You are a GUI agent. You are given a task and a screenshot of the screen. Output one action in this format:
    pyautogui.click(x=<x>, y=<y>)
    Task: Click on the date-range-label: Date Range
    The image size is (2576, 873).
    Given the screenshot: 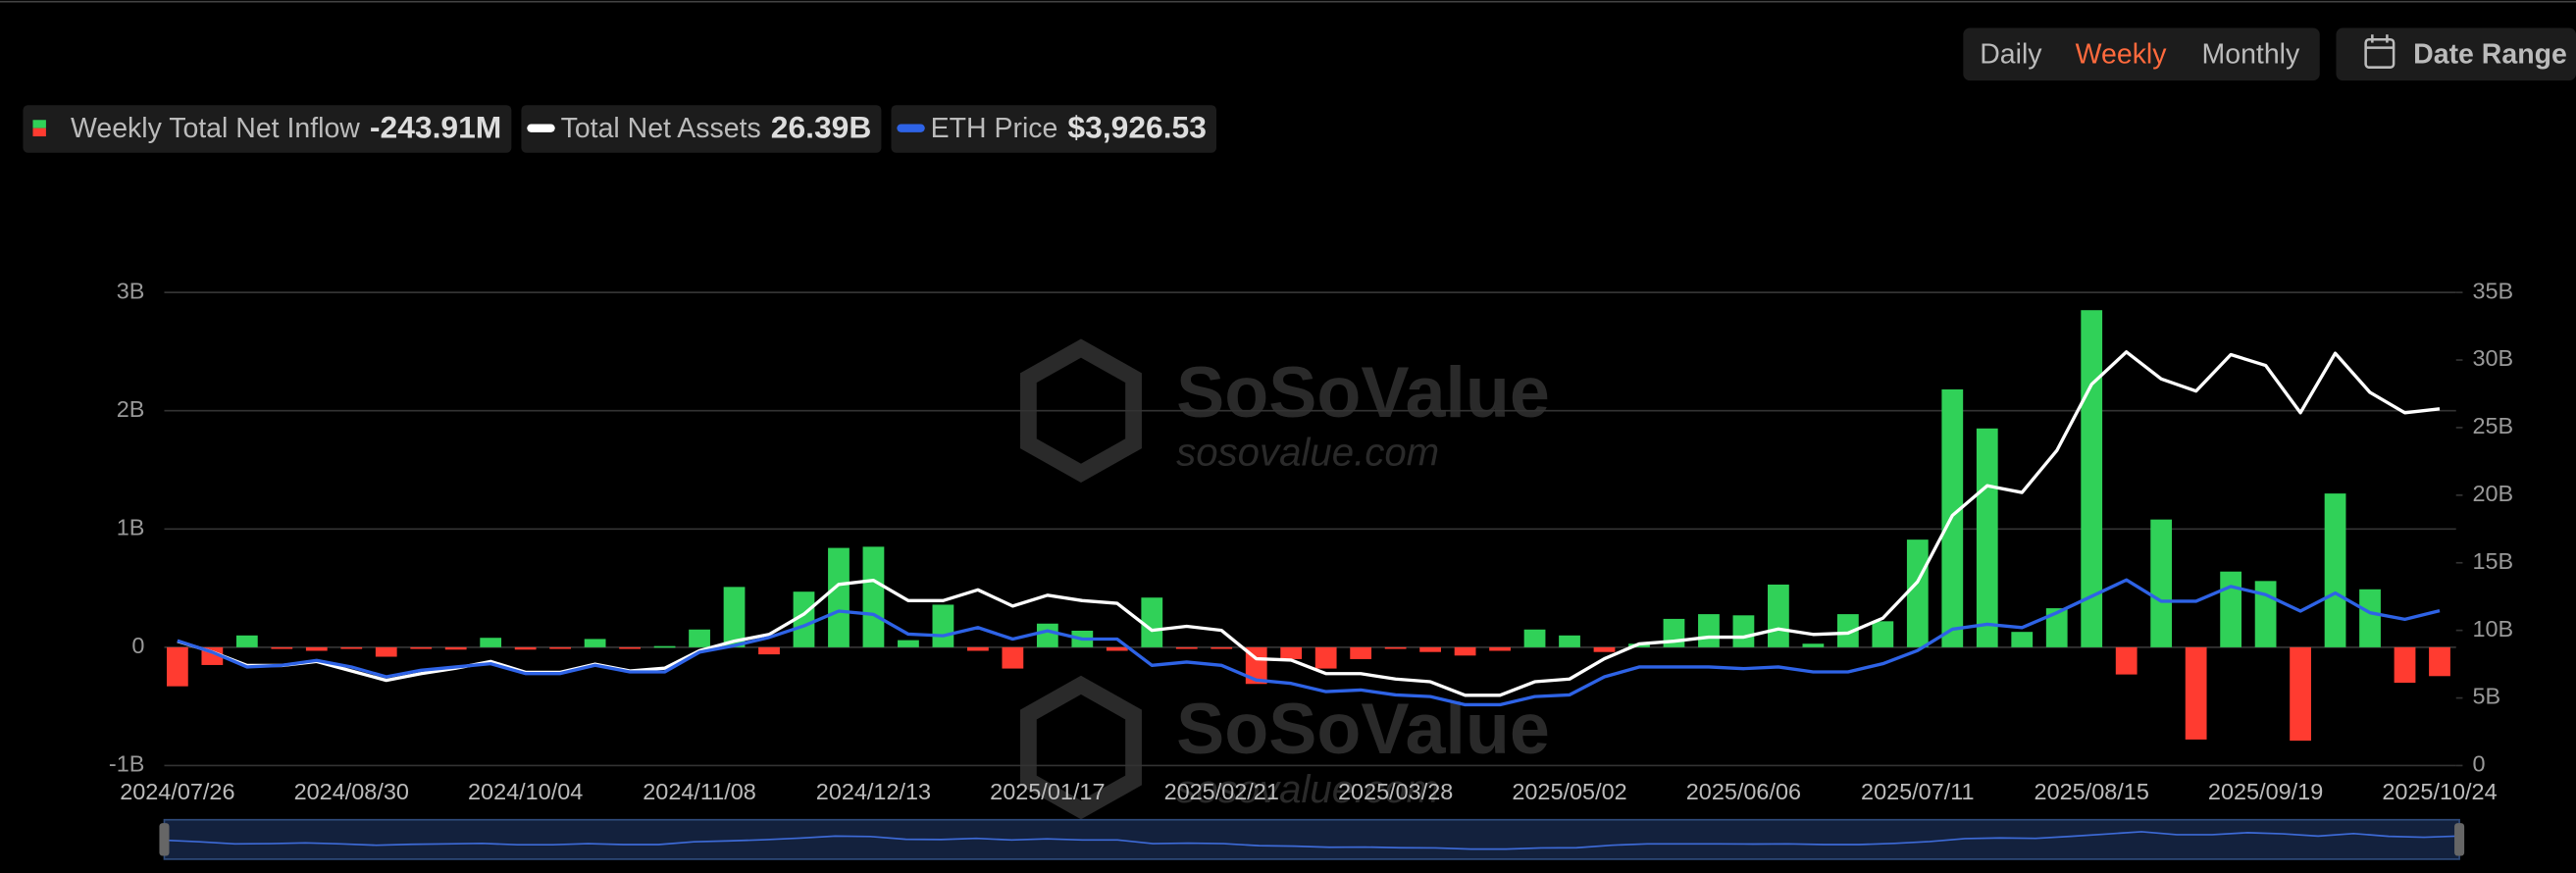 What is the action you would take?
    pyautogui.click(x=2490, y=54)
    